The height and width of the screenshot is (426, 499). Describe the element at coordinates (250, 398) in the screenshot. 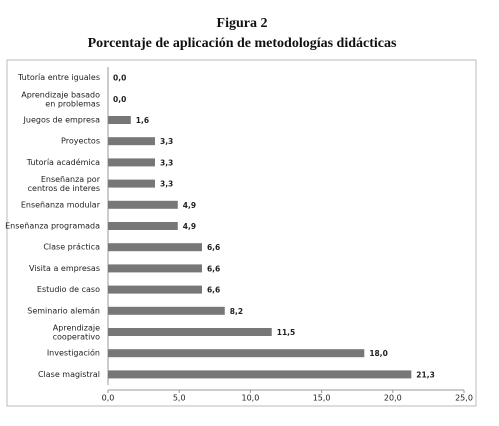

I see `x-tick-label: 10,0` at that location.